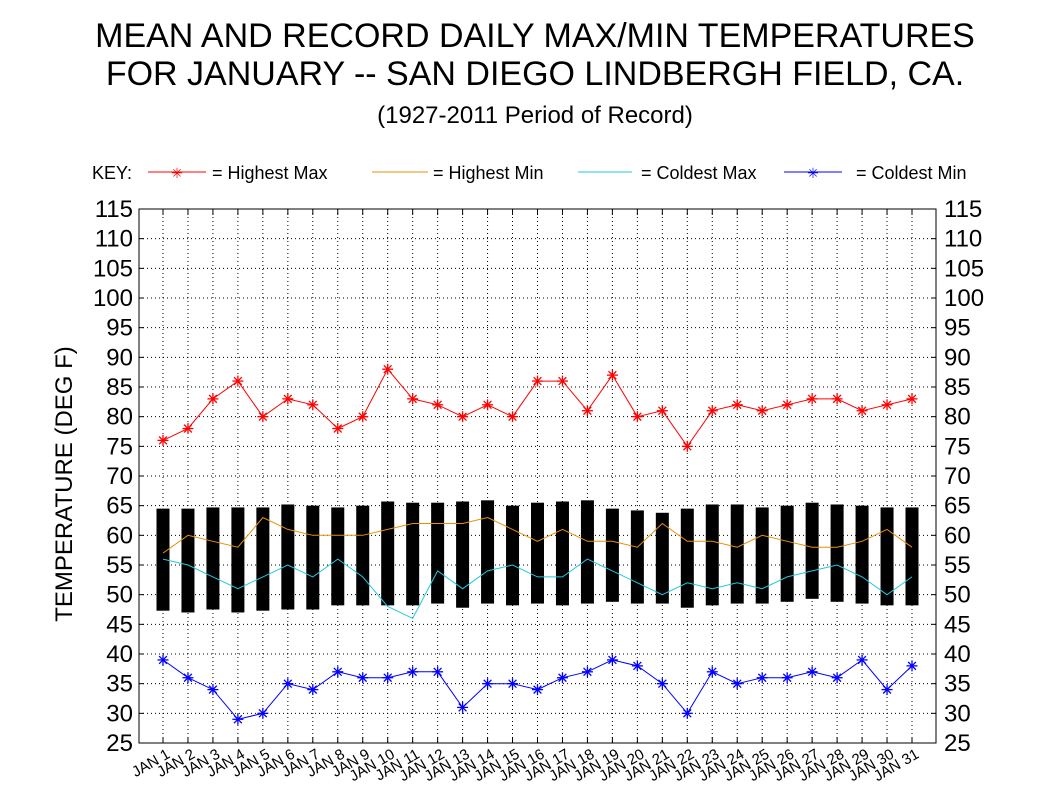 The width and height of the screenshot is (1040, 808). What do you see at coordinates (964, 298) in the screenshot?
I see `y-tick-label-right: 100` at bounding box center [964, 298].